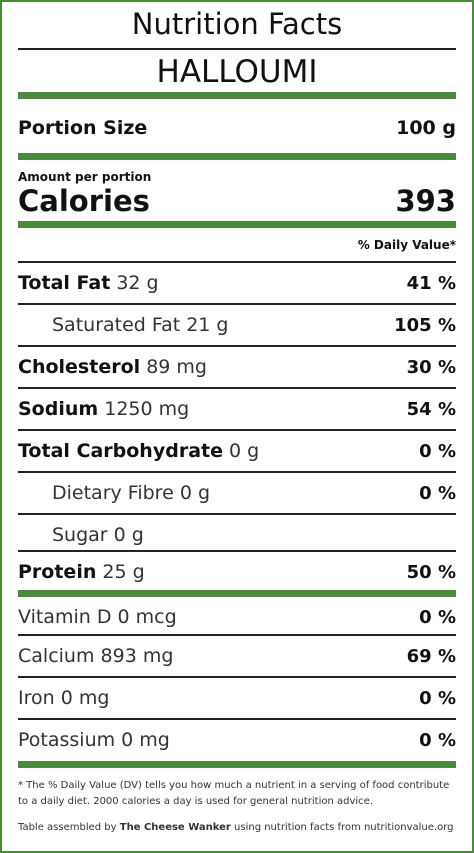 Image resolution: width=474 pixels, height=853 pixels. What do you see at coordinates (237, 283) in the screenshot?
I see `nutrient-row-total-fat: Total Fat 32 g 41 %` at bounding box center [237, 283].